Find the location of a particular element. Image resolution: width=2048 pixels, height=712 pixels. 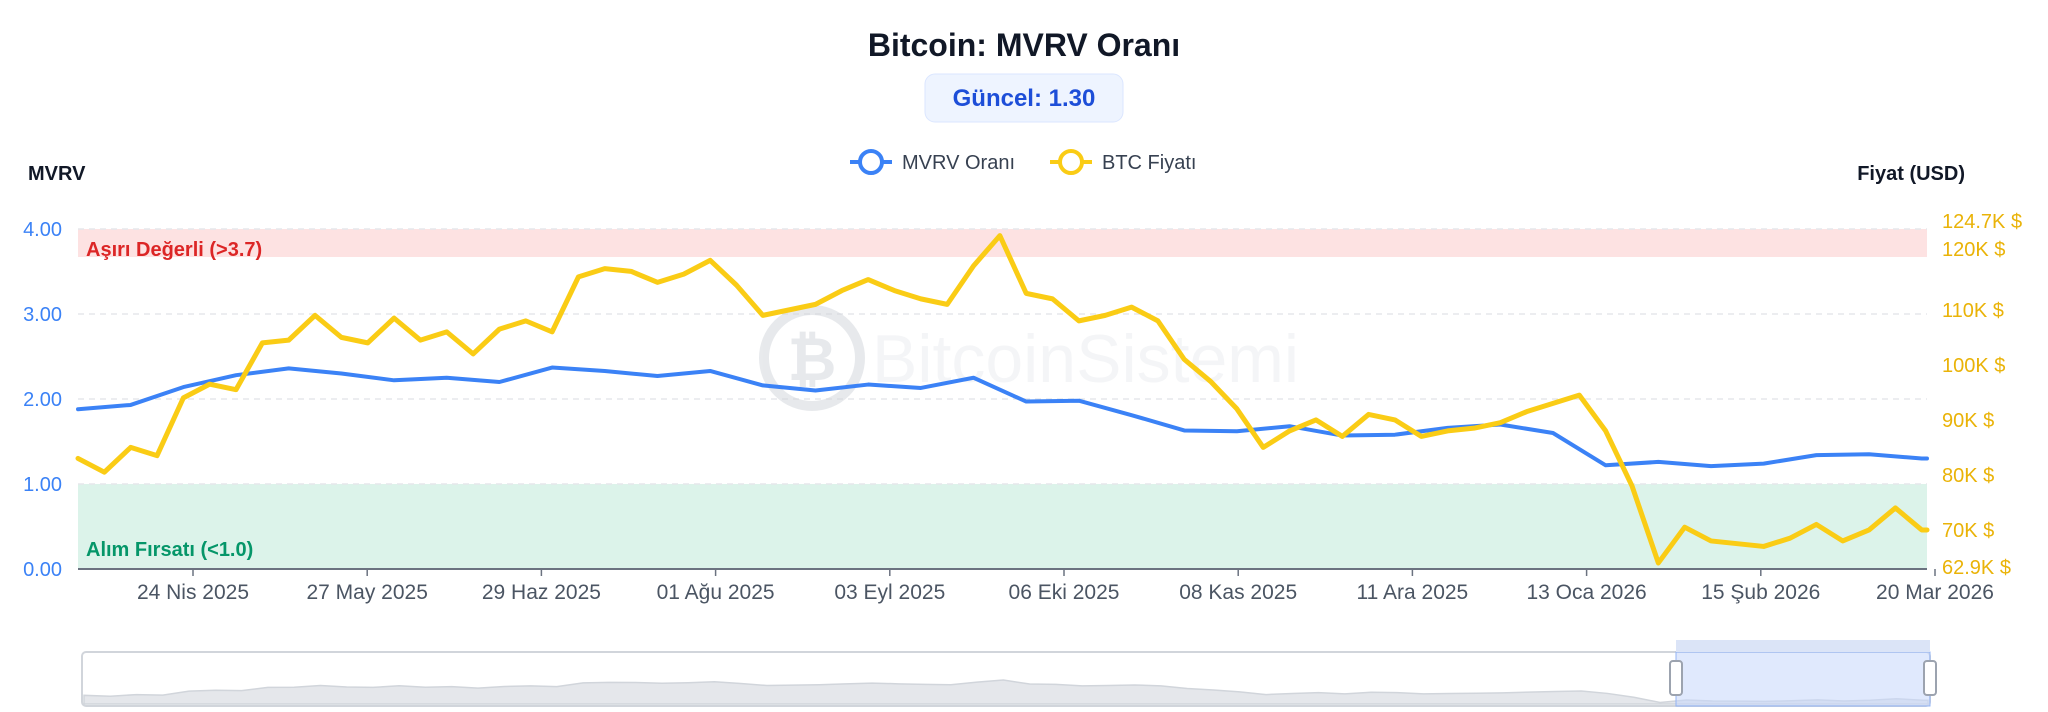

legend-label-price: BTC Fiyatı is located at coordinates (1149, 163).